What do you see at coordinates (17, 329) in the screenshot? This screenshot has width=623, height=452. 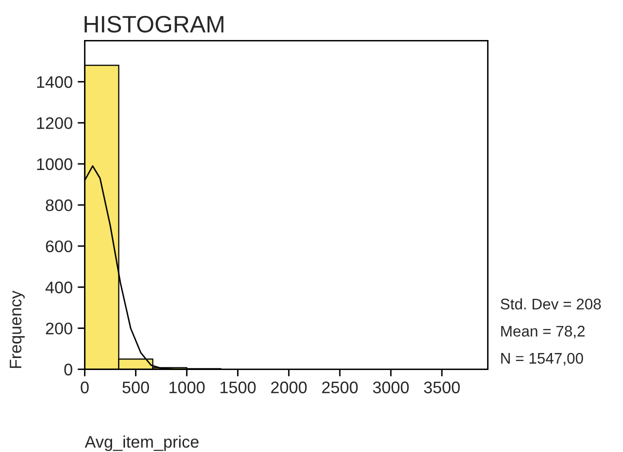 I see `y-axis-title: Frequency` at bounding box center [17, 329].